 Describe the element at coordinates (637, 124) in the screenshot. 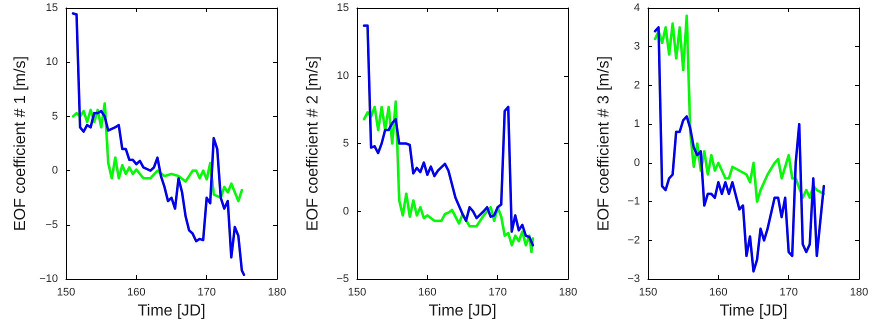

I see `y-tick-label: 1` at that location.